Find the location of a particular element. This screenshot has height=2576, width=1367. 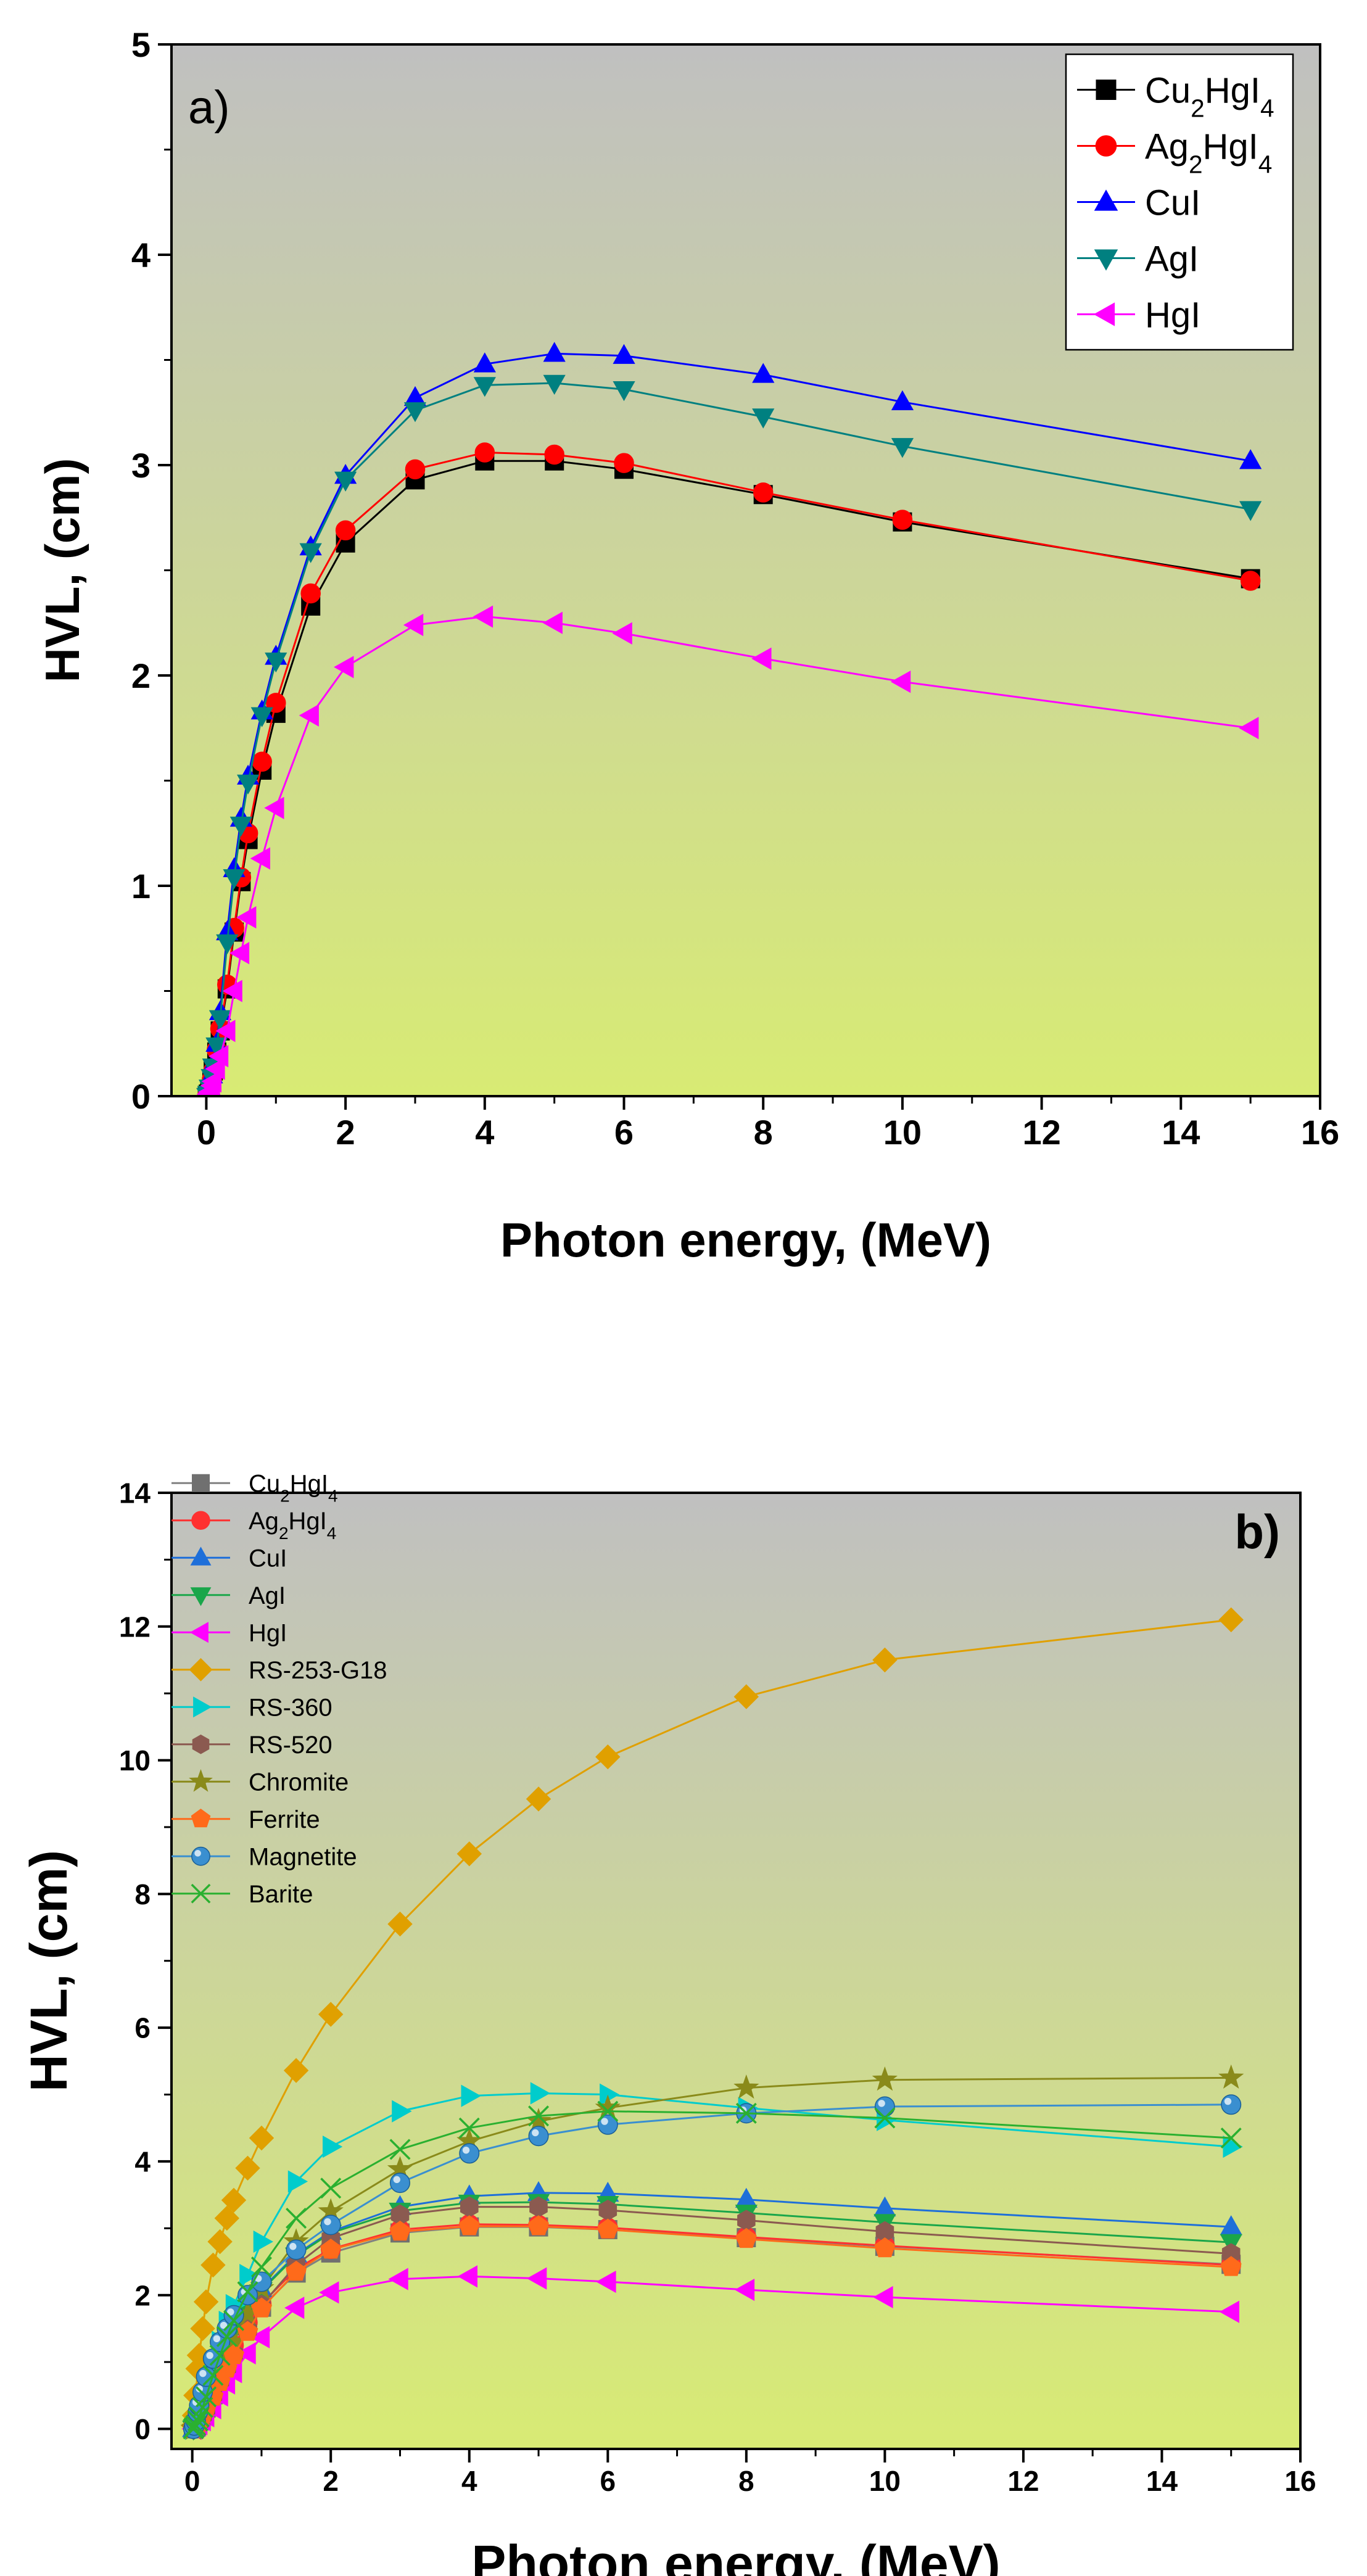

x-tick-label: 14 is located at coordinates (1162, 2481).